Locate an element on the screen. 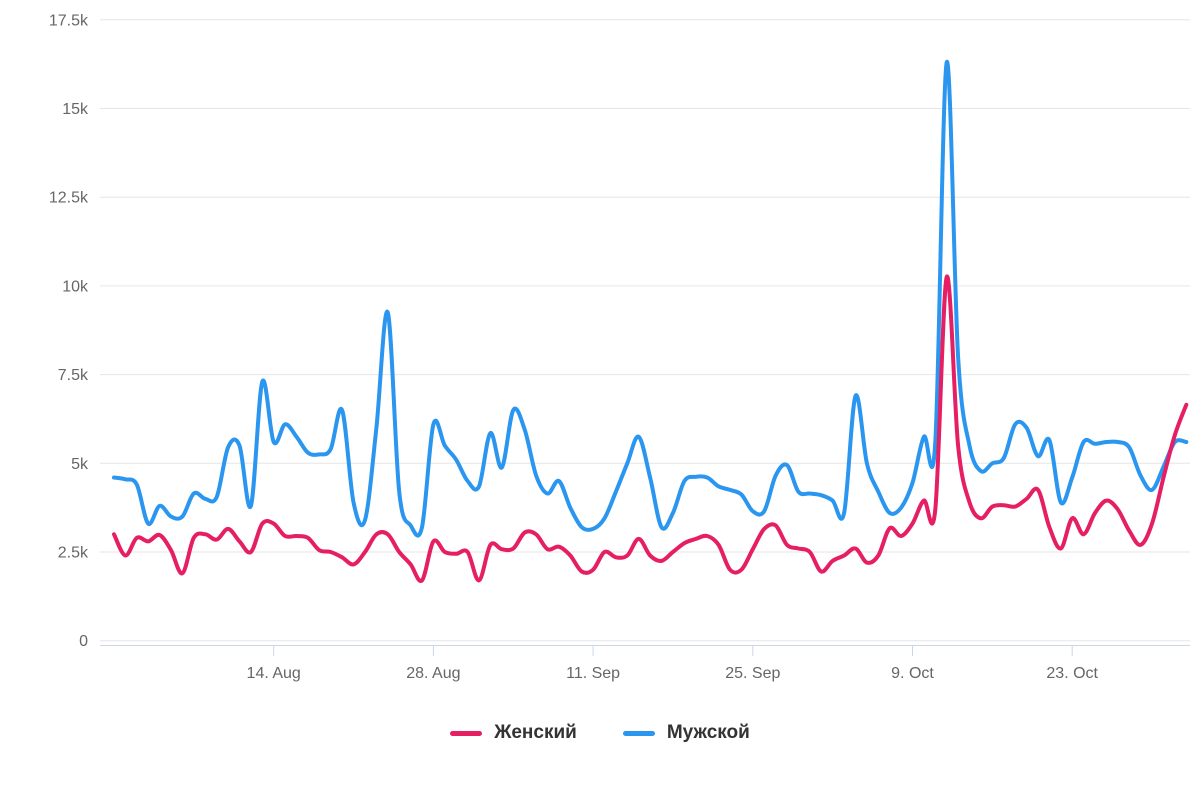 The height and width of the screenshot is (800, 1200). y-axis-tick-label: 5k is located at coordinates (80, 464).